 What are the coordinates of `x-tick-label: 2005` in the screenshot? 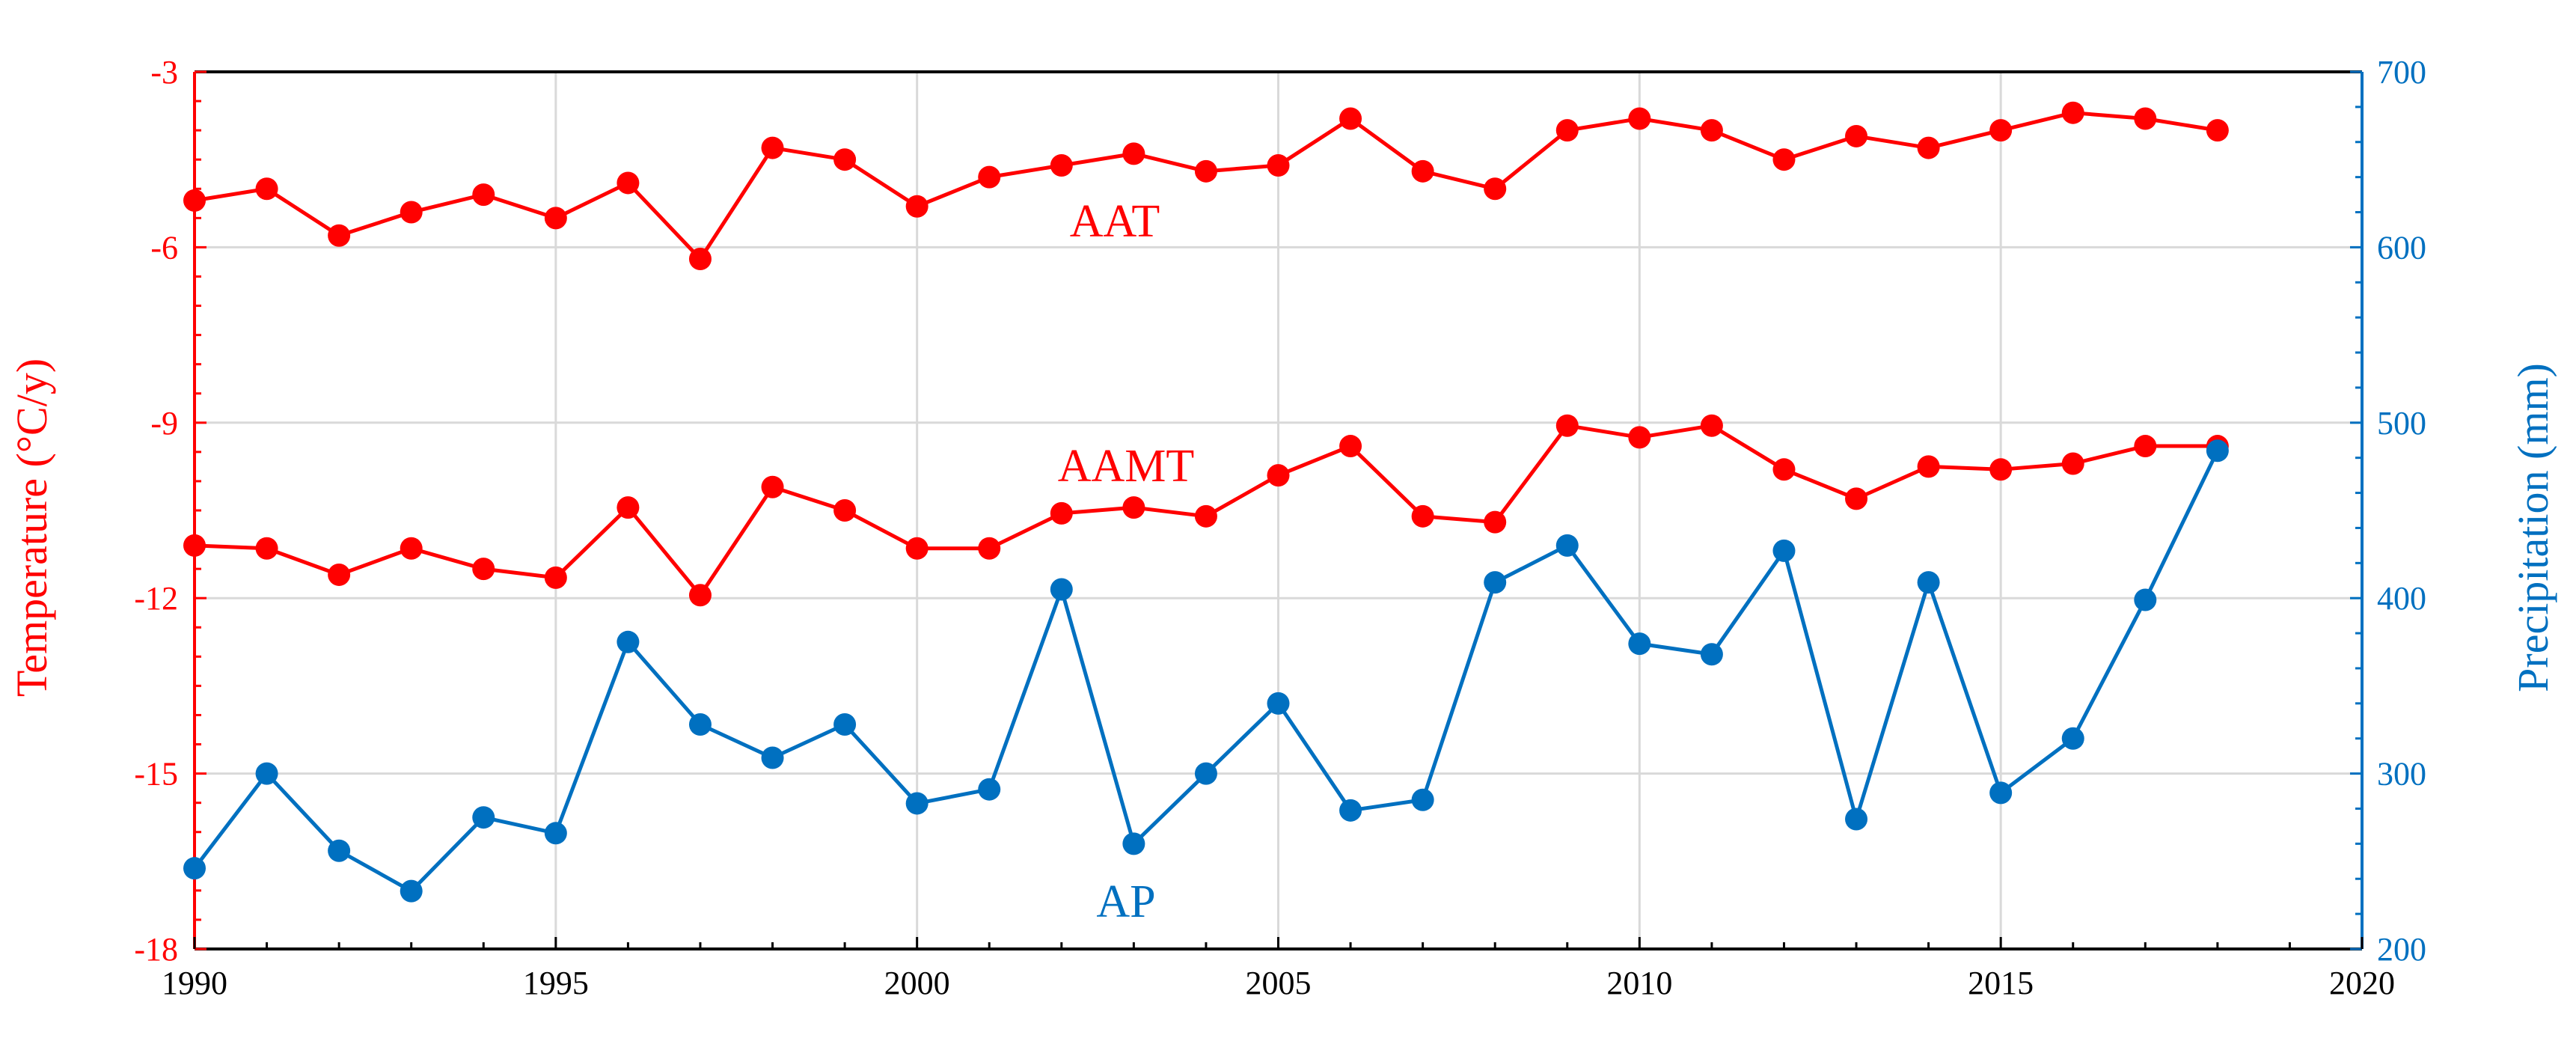 It's located at (1279, 983).